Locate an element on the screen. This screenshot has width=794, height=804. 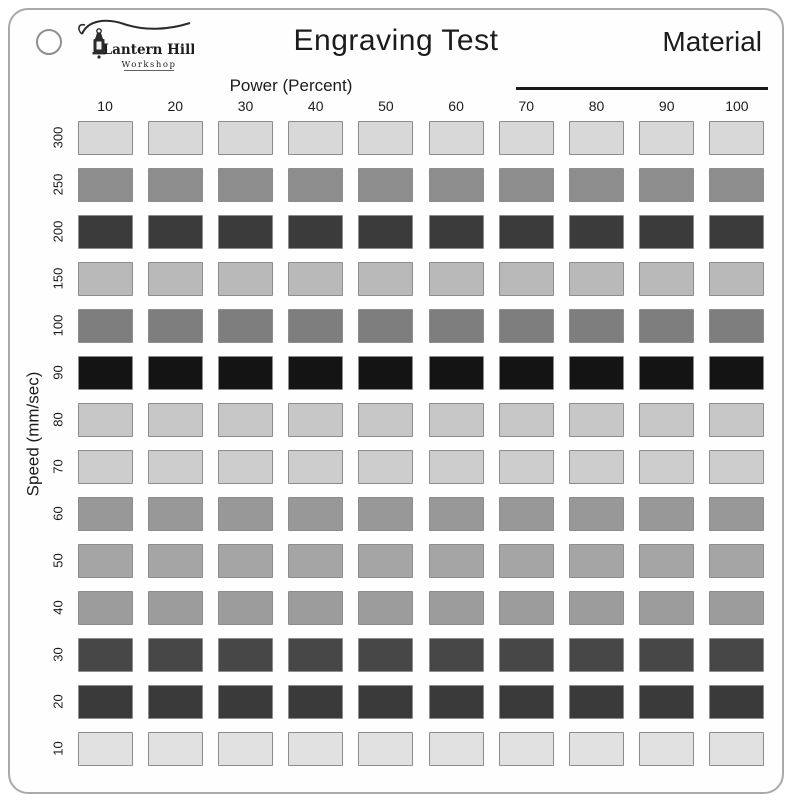
material-label: Material is located at coordinates (712, 41).